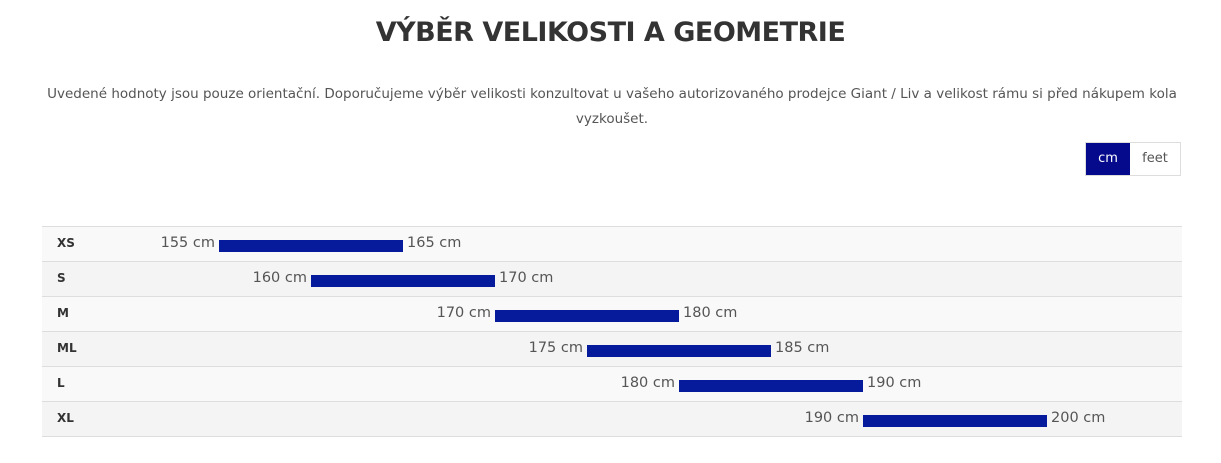 The width and height of the screenshot is (1221, 463). I want to click on min-height-label: 160 cm, so click(279, 278).